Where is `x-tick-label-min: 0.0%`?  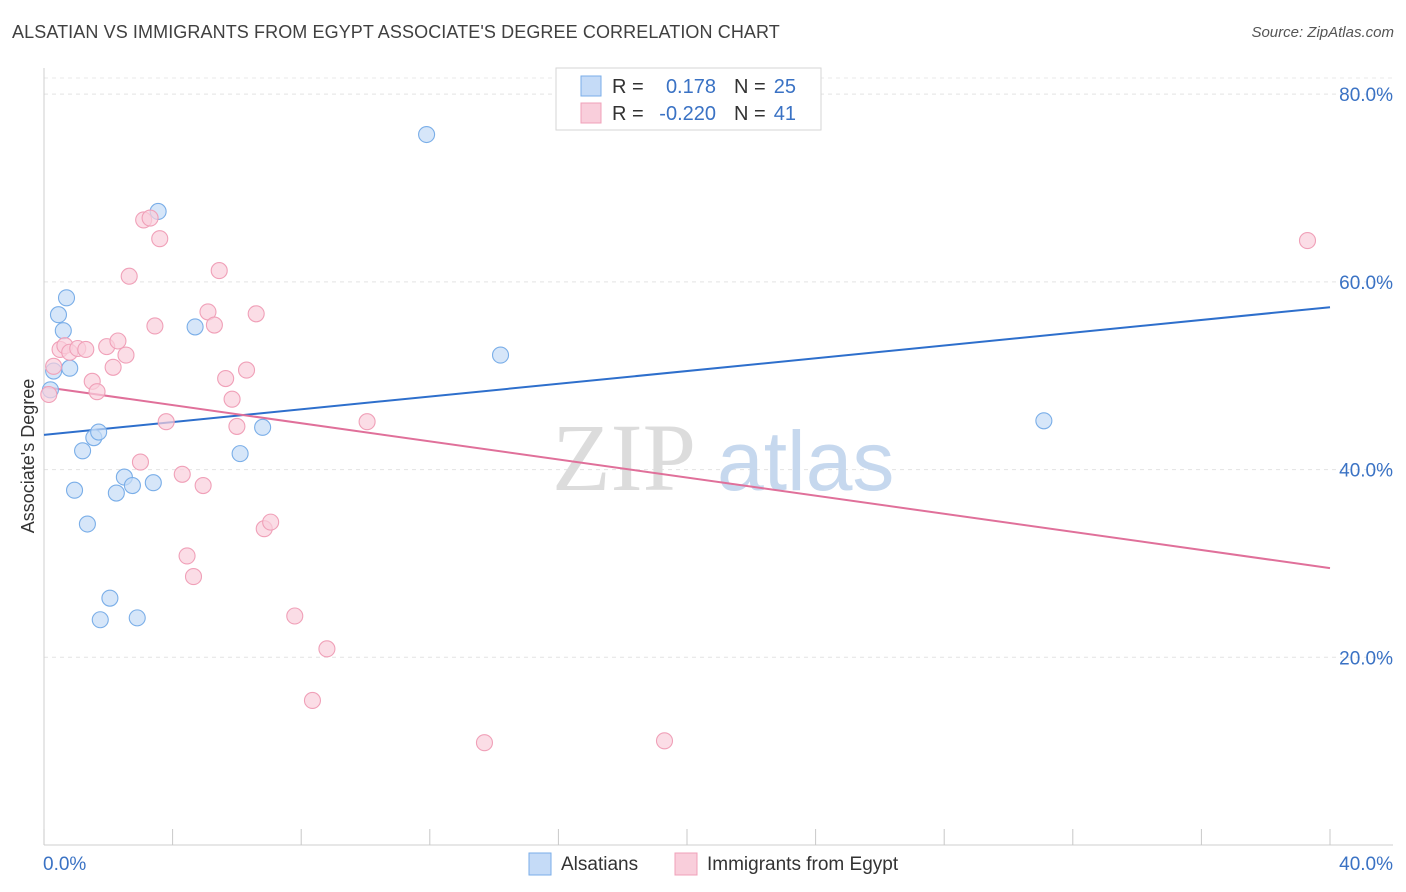
x-tick-label-min: 0.0% is located at coordinates (64, 864).